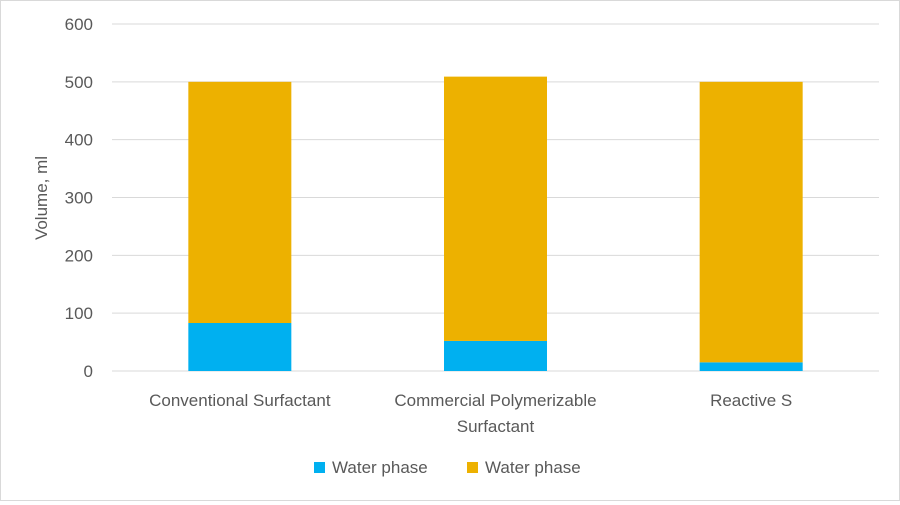  I want to click on legend: Water phase Water phase, so click(447, 467).